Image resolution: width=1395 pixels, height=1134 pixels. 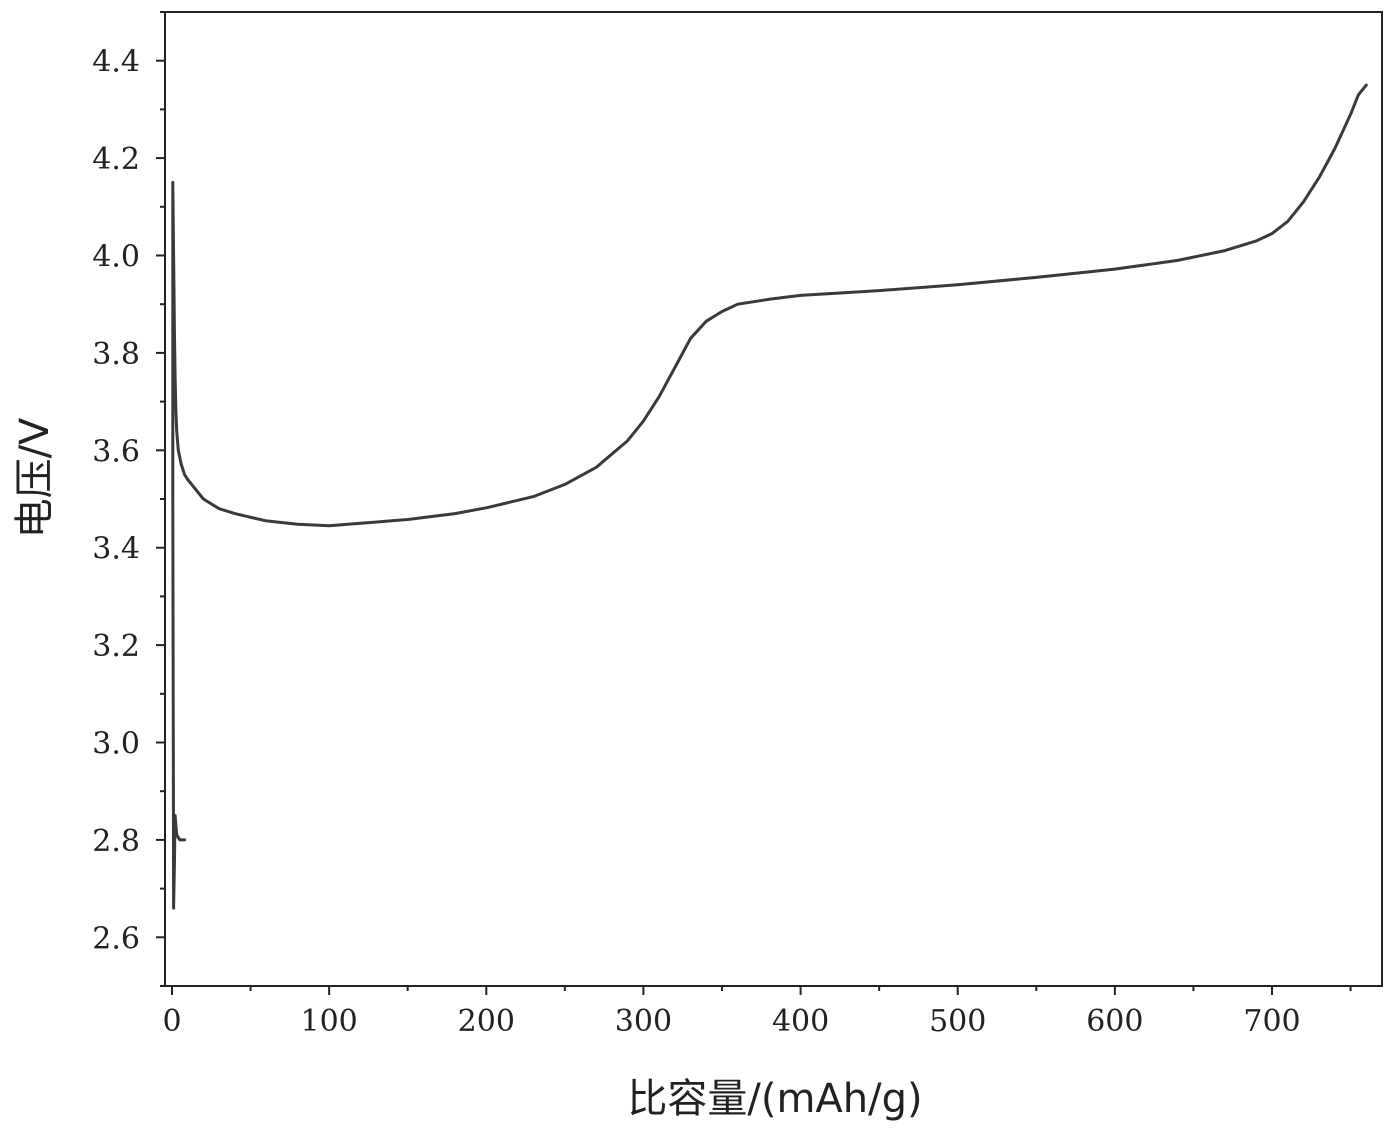 What do you see at coordinates (757, 1012) in the screenshot?
I see `x-axis: 0 100 200 300 400 500 600 700` at bounding box center [757, 1012].